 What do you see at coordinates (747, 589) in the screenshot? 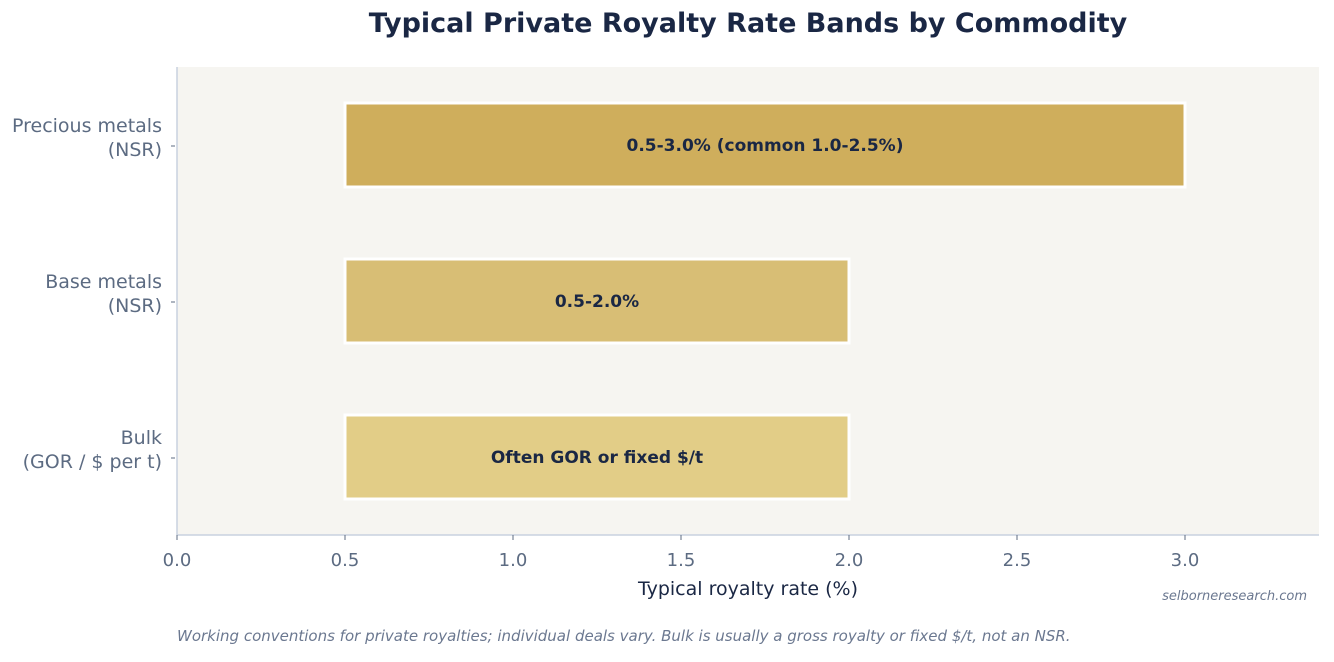
I see `x-axis-label: Typical royalty rate (%)` at bounding box center [747, 589].